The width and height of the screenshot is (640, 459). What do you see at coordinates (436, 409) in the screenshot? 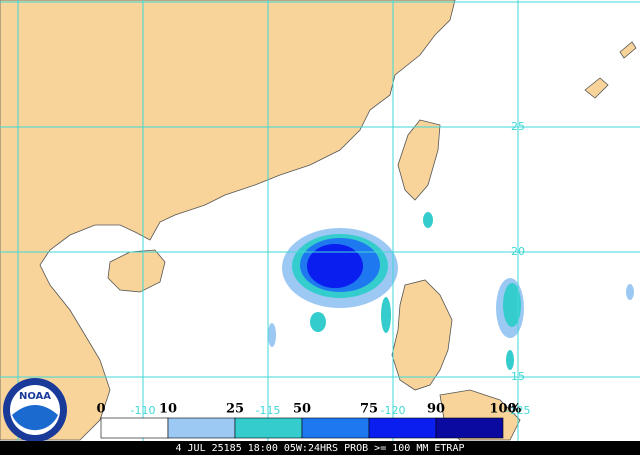
I see `legend-label: 90` at bounding box center [436, 409].